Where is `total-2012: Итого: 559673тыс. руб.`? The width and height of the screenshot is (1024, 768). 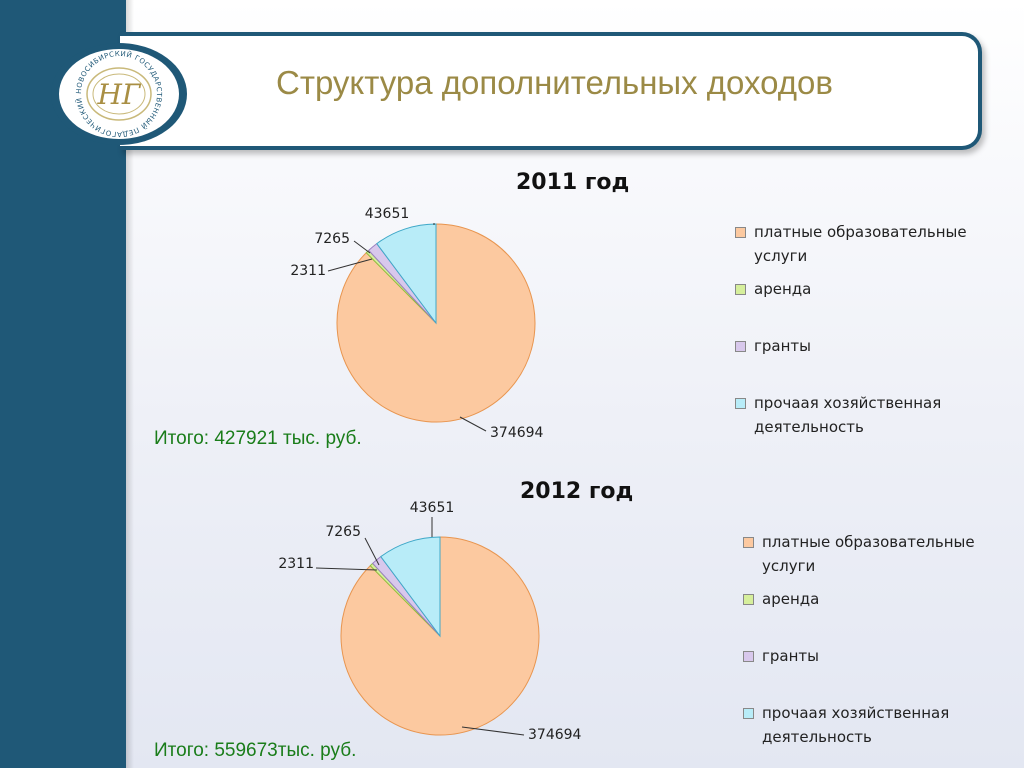 total-2012: Итого: 559673тыс. руб. is located at coordinates (255, 750).